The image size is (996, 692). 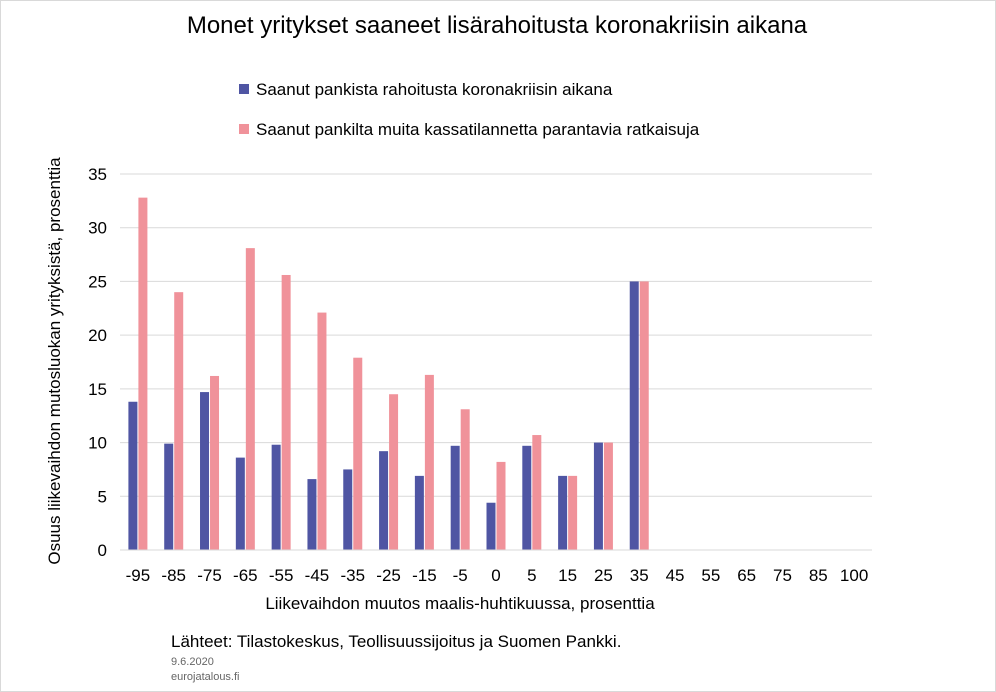 What do you see at coordinates (192, 662) in the screenshot?
I see `publication-date: 9.6.2020` at bounding box center [192, 662].